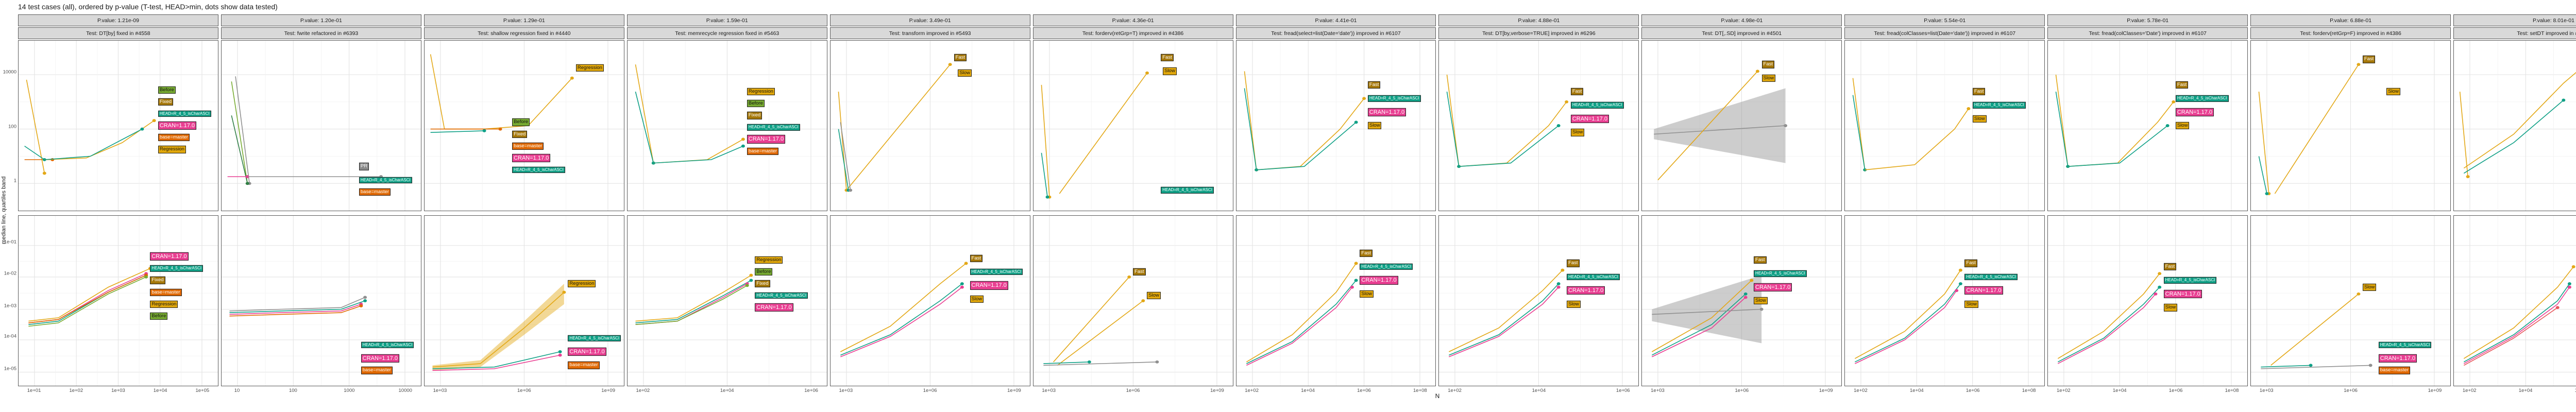 The image size is (2576, 412). I want to click on facet-pvalue-strip: P.value: 1.21e-09, so click(118, 20).